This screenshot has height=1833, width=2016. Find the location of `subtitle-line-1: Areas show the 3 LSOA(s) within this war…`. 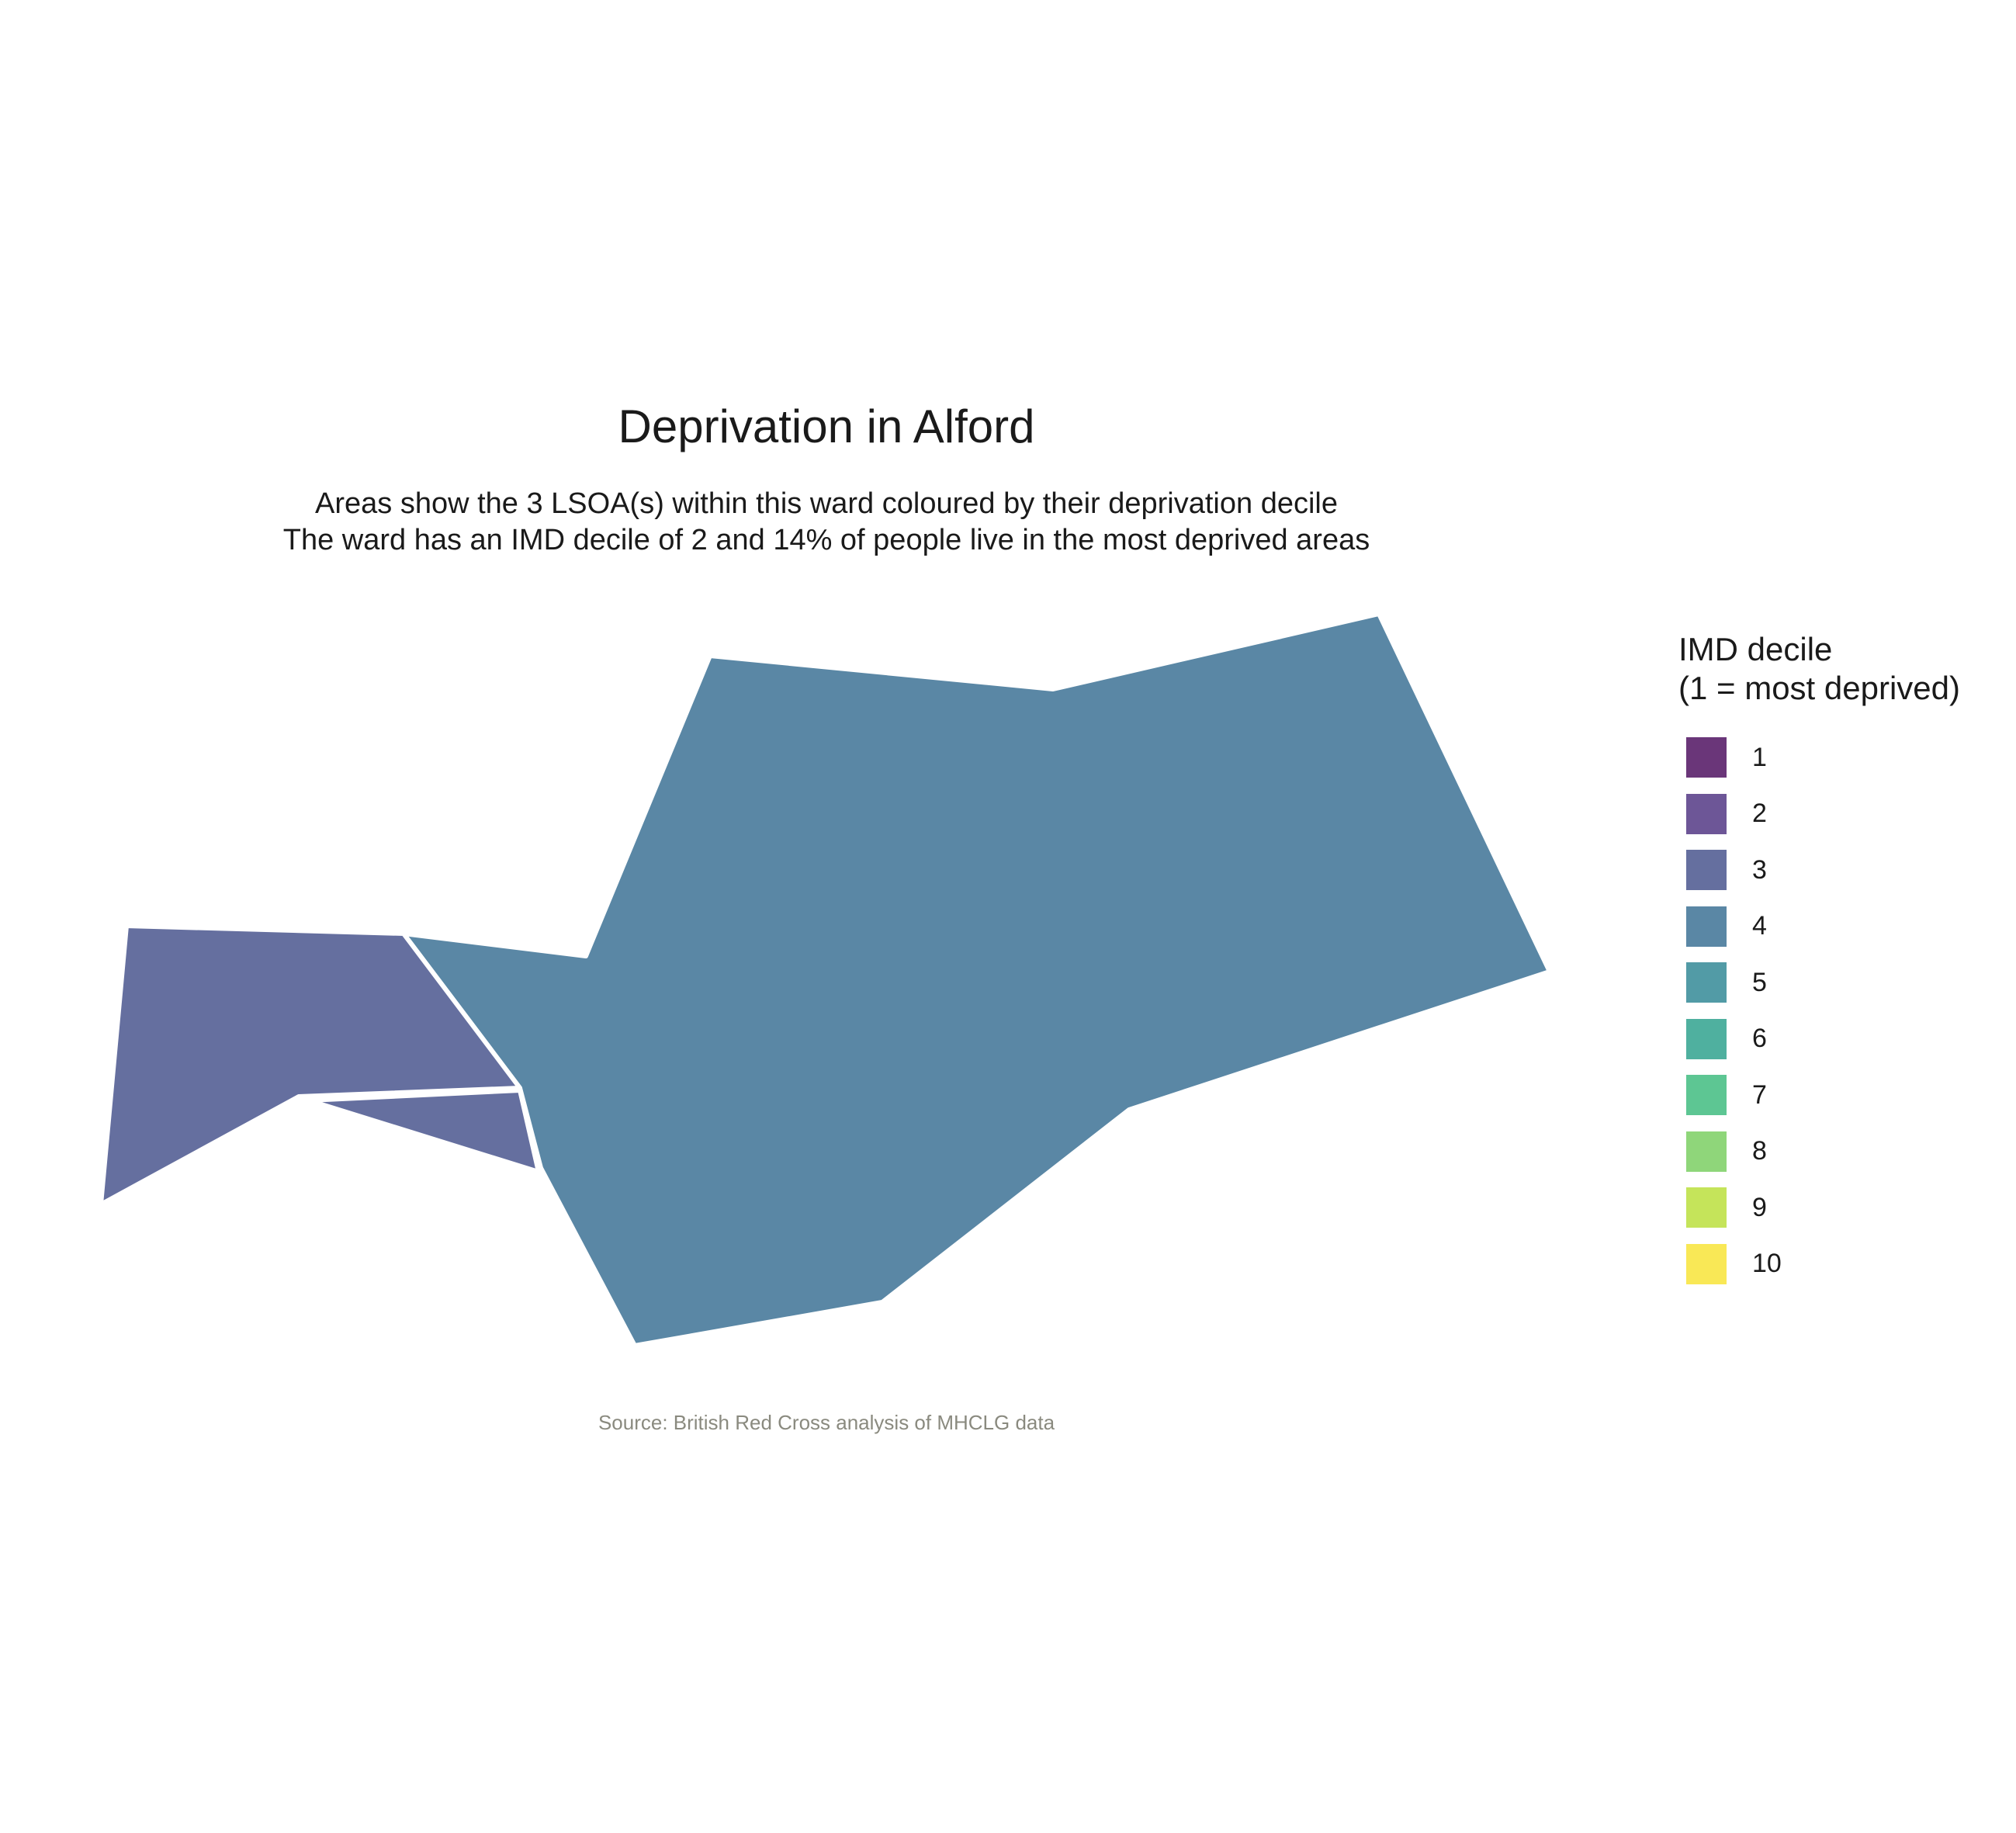

subtitle-line-1: Areas show the 3 LSOA(s) within this war… is located at coordinates (827, 503).